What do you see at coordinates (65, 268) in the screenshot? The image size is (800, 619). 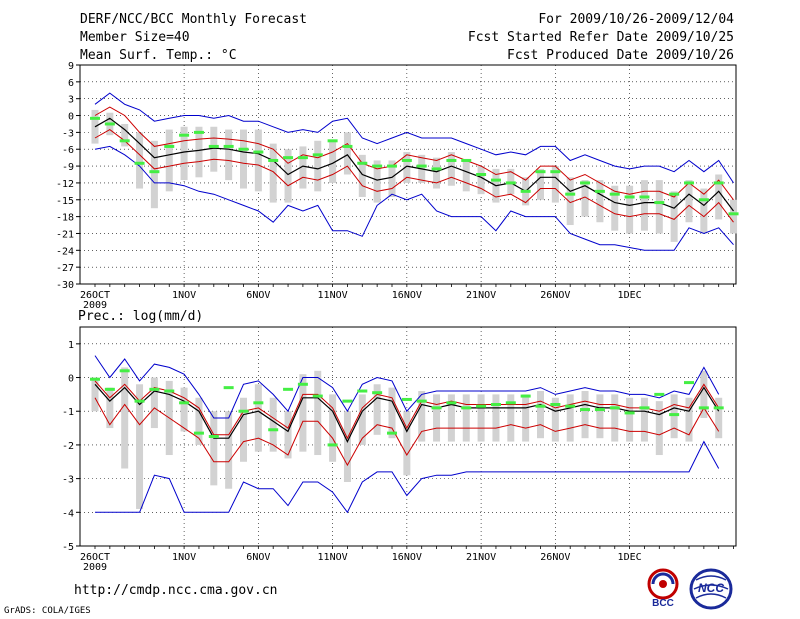 I see `temp-ytick-label: -27` at bounding box center [65, 268].